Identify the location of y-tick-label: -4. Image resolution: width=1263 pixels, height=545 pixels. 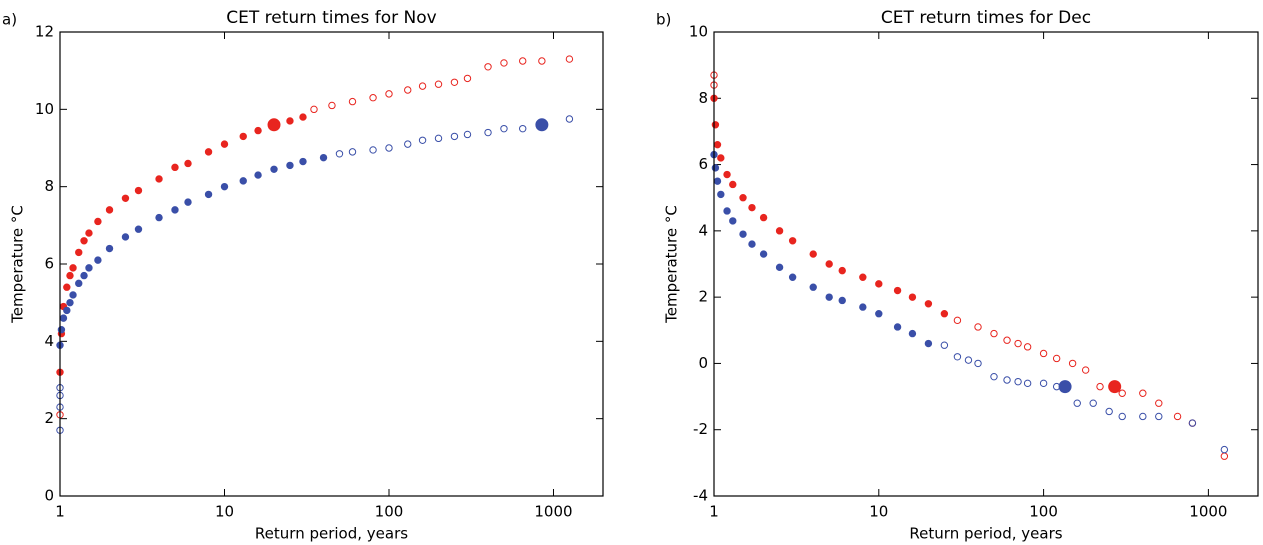
(700, 496).